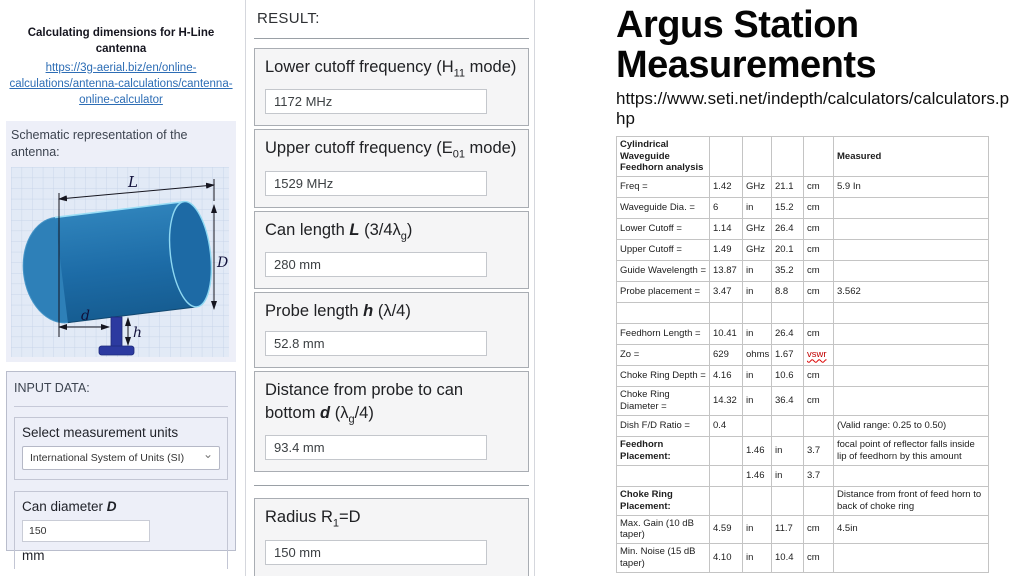 The image size is (1024, 576). I want to click on units-select: International System of Units (SI), so click(121, 457).